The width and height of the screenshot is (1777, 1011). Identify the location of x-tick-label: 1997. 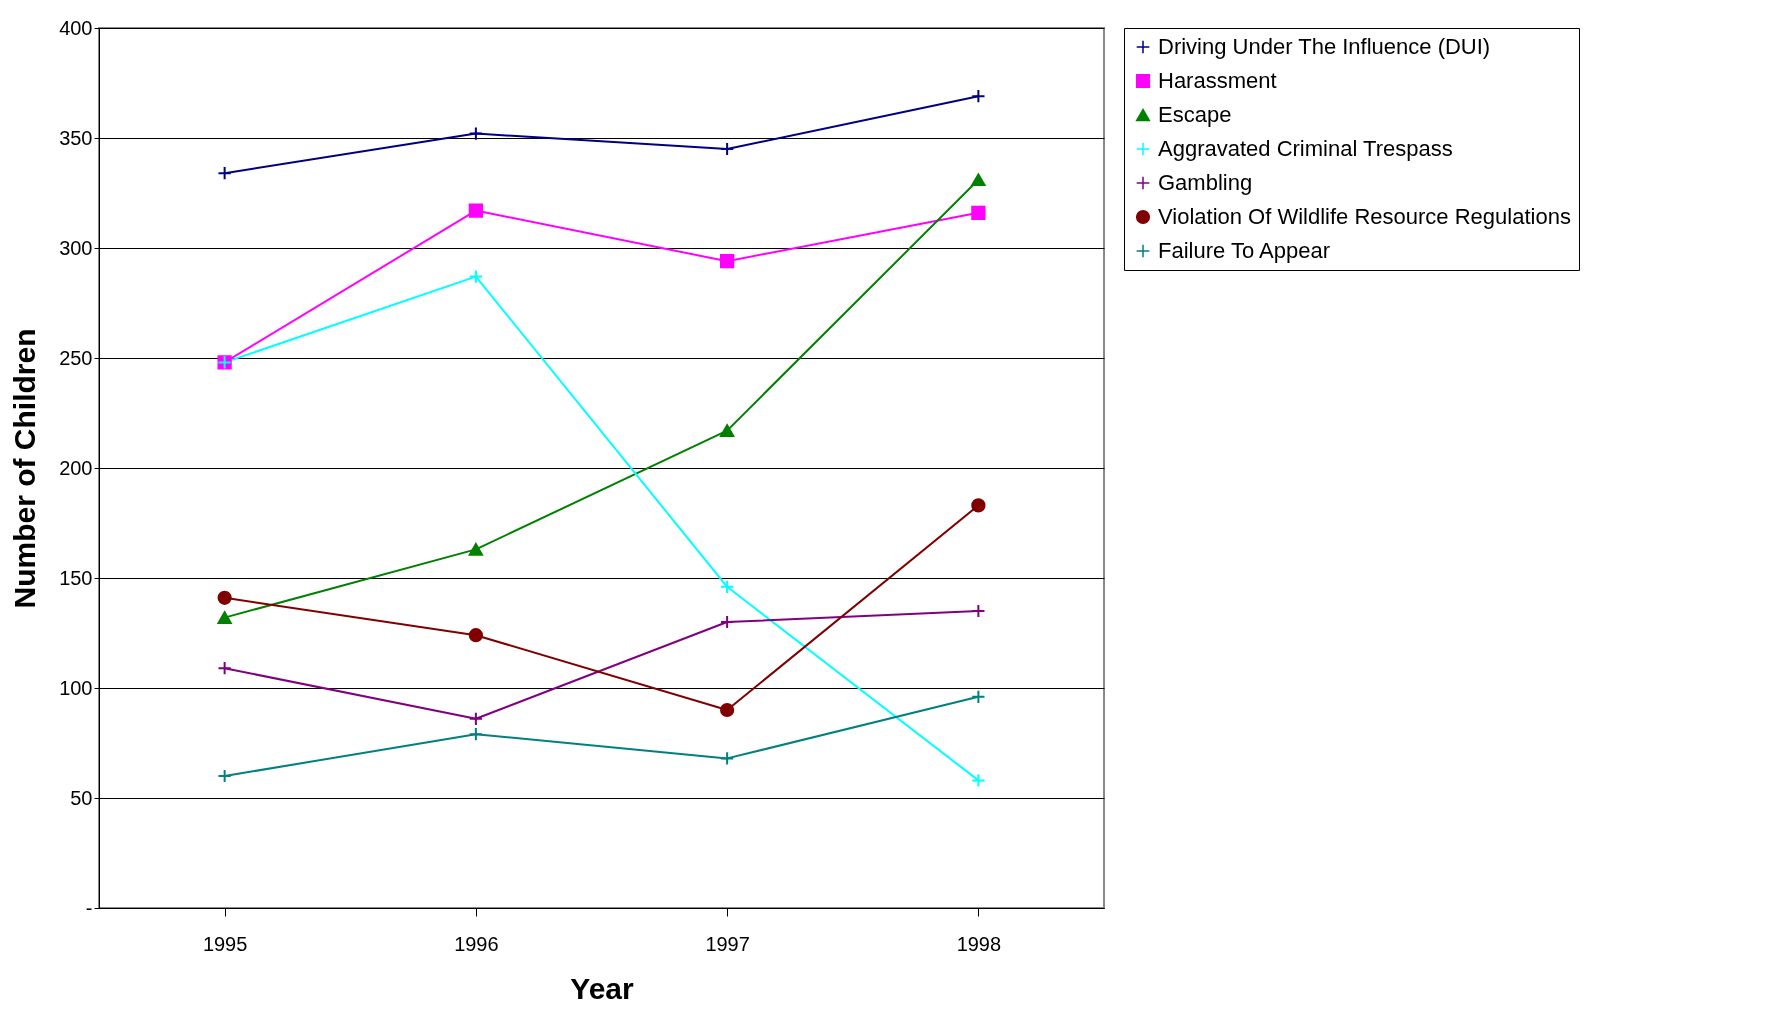
(727, 943).